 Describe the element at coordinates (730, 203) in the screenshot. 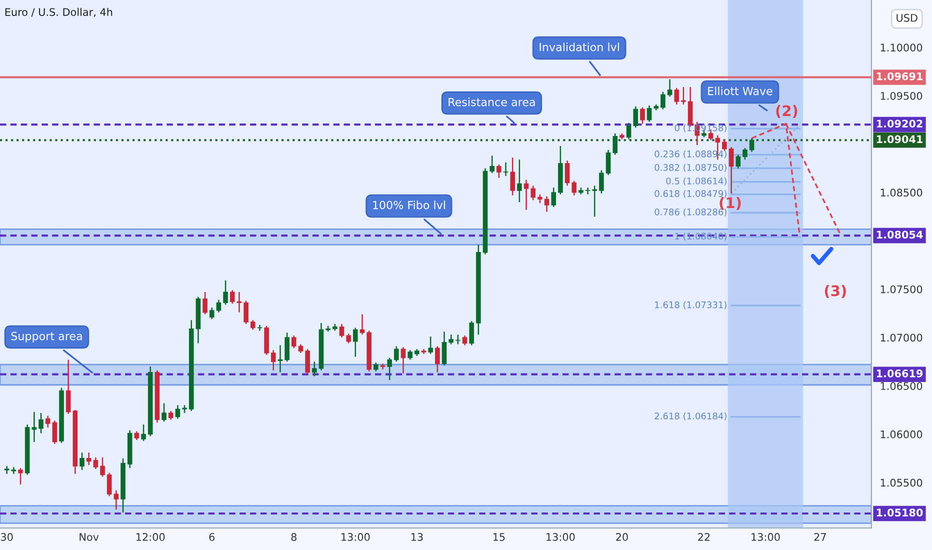

I see `annotation: (1)` at that location.